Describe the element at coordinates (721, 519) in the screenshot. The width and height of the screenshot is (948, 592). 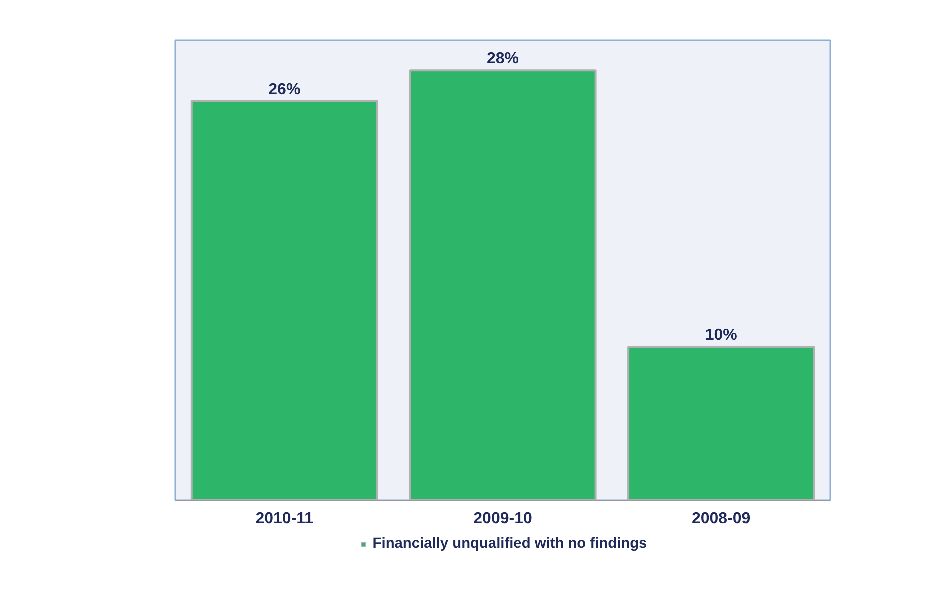
I see `x-tick-label: 2008-09` at that location.